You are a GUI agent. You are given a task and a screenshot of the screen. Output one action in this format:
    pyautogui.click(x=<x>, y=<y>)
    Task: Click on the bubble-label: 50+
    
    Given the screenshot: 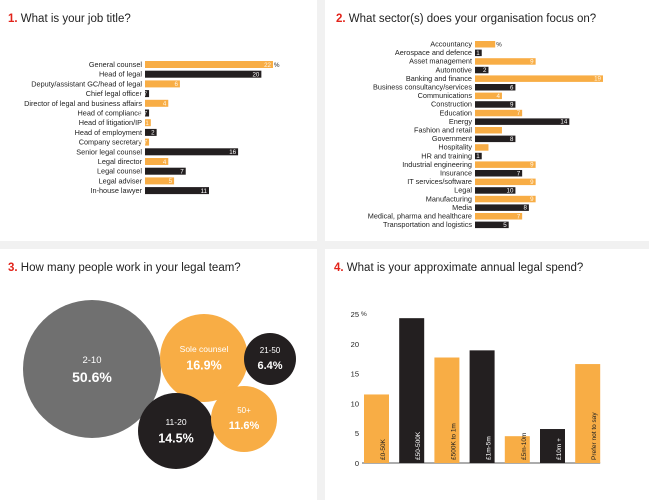 What is the action you would take?
    pyautogui.click(x=244, y=410)
    